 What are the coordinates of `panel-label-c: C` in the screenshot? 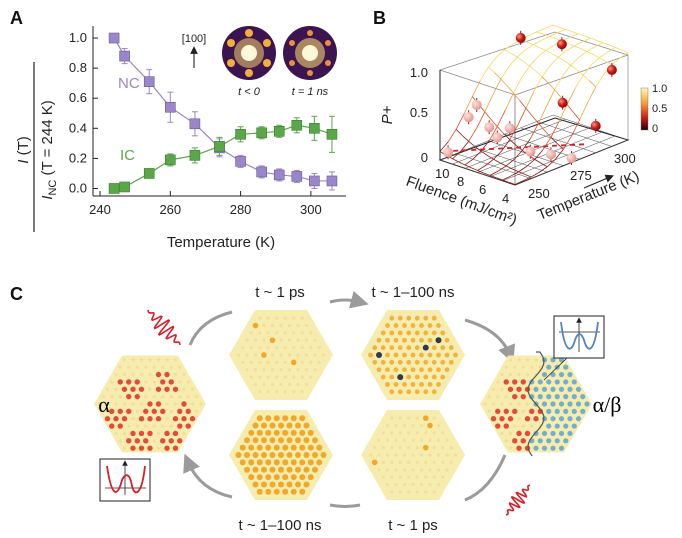 It's located at (16, 294).